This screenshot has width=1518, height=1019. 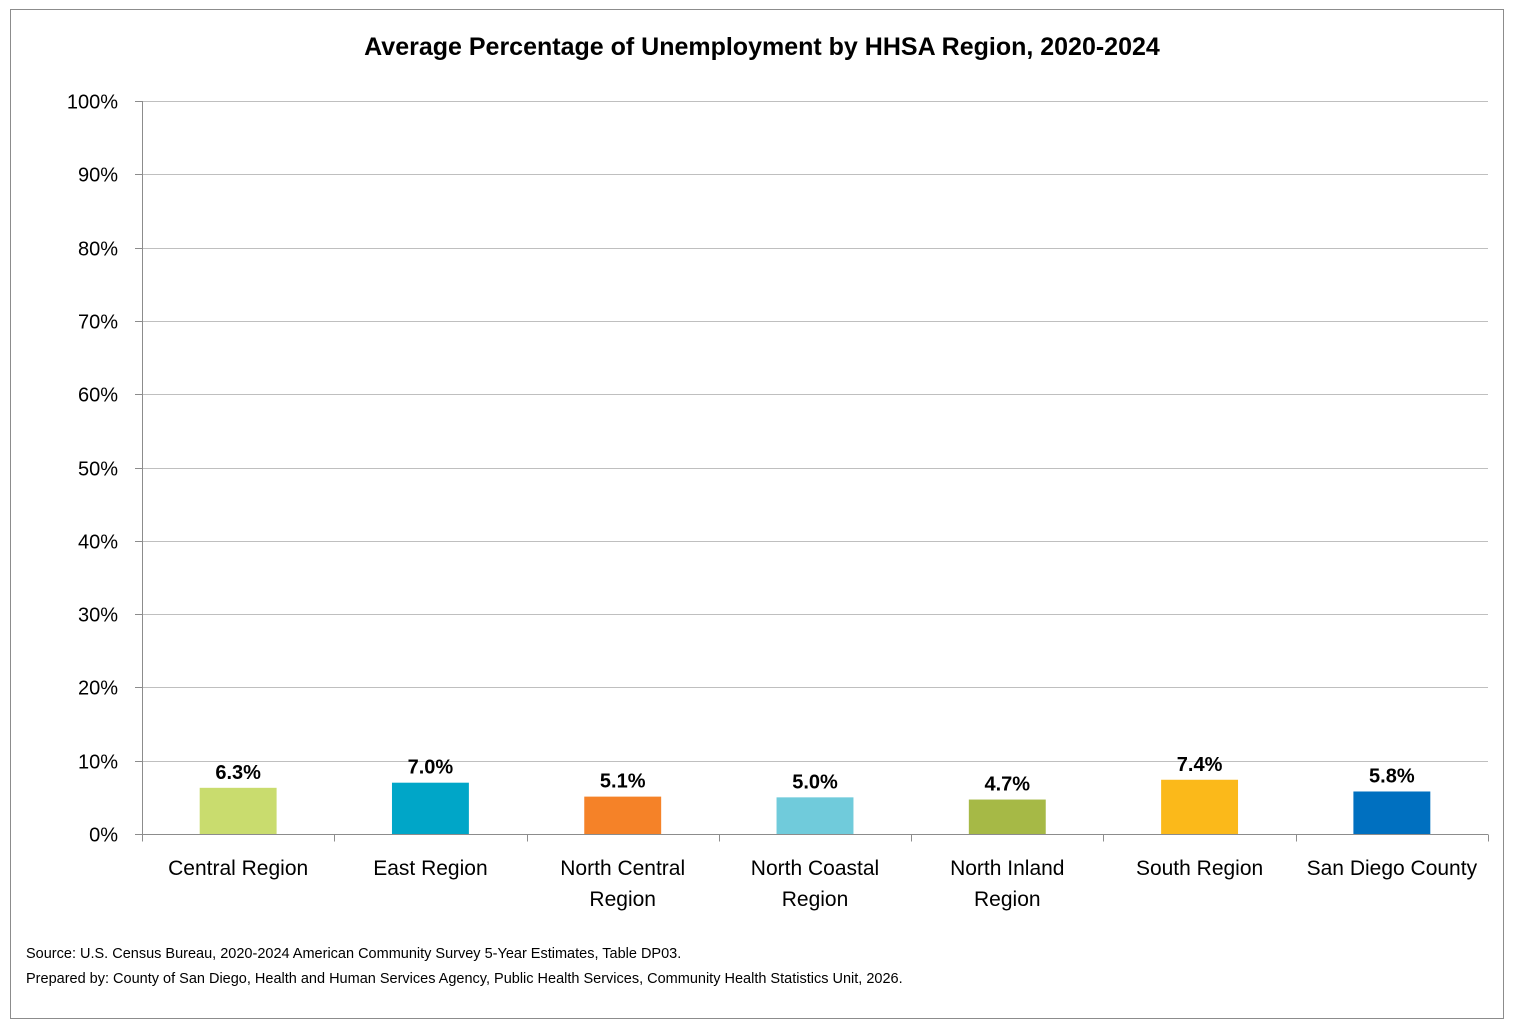 I want to click on y-tick-label: 90%, so click(x=98, y=176).